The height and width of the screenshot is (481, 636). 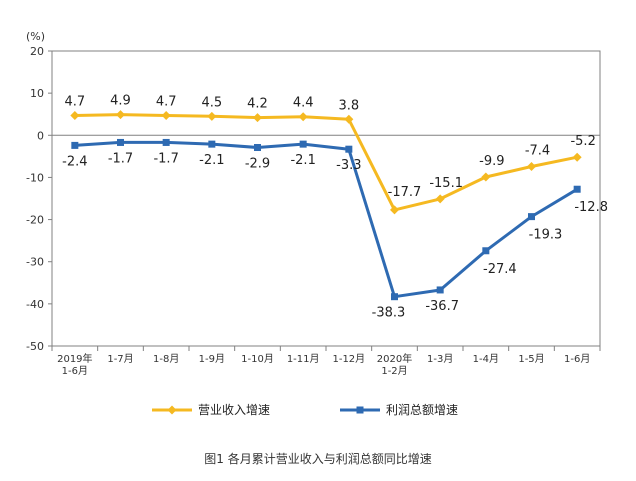 I want to click on y-tick-label: 20, so click(x=37, y=51).